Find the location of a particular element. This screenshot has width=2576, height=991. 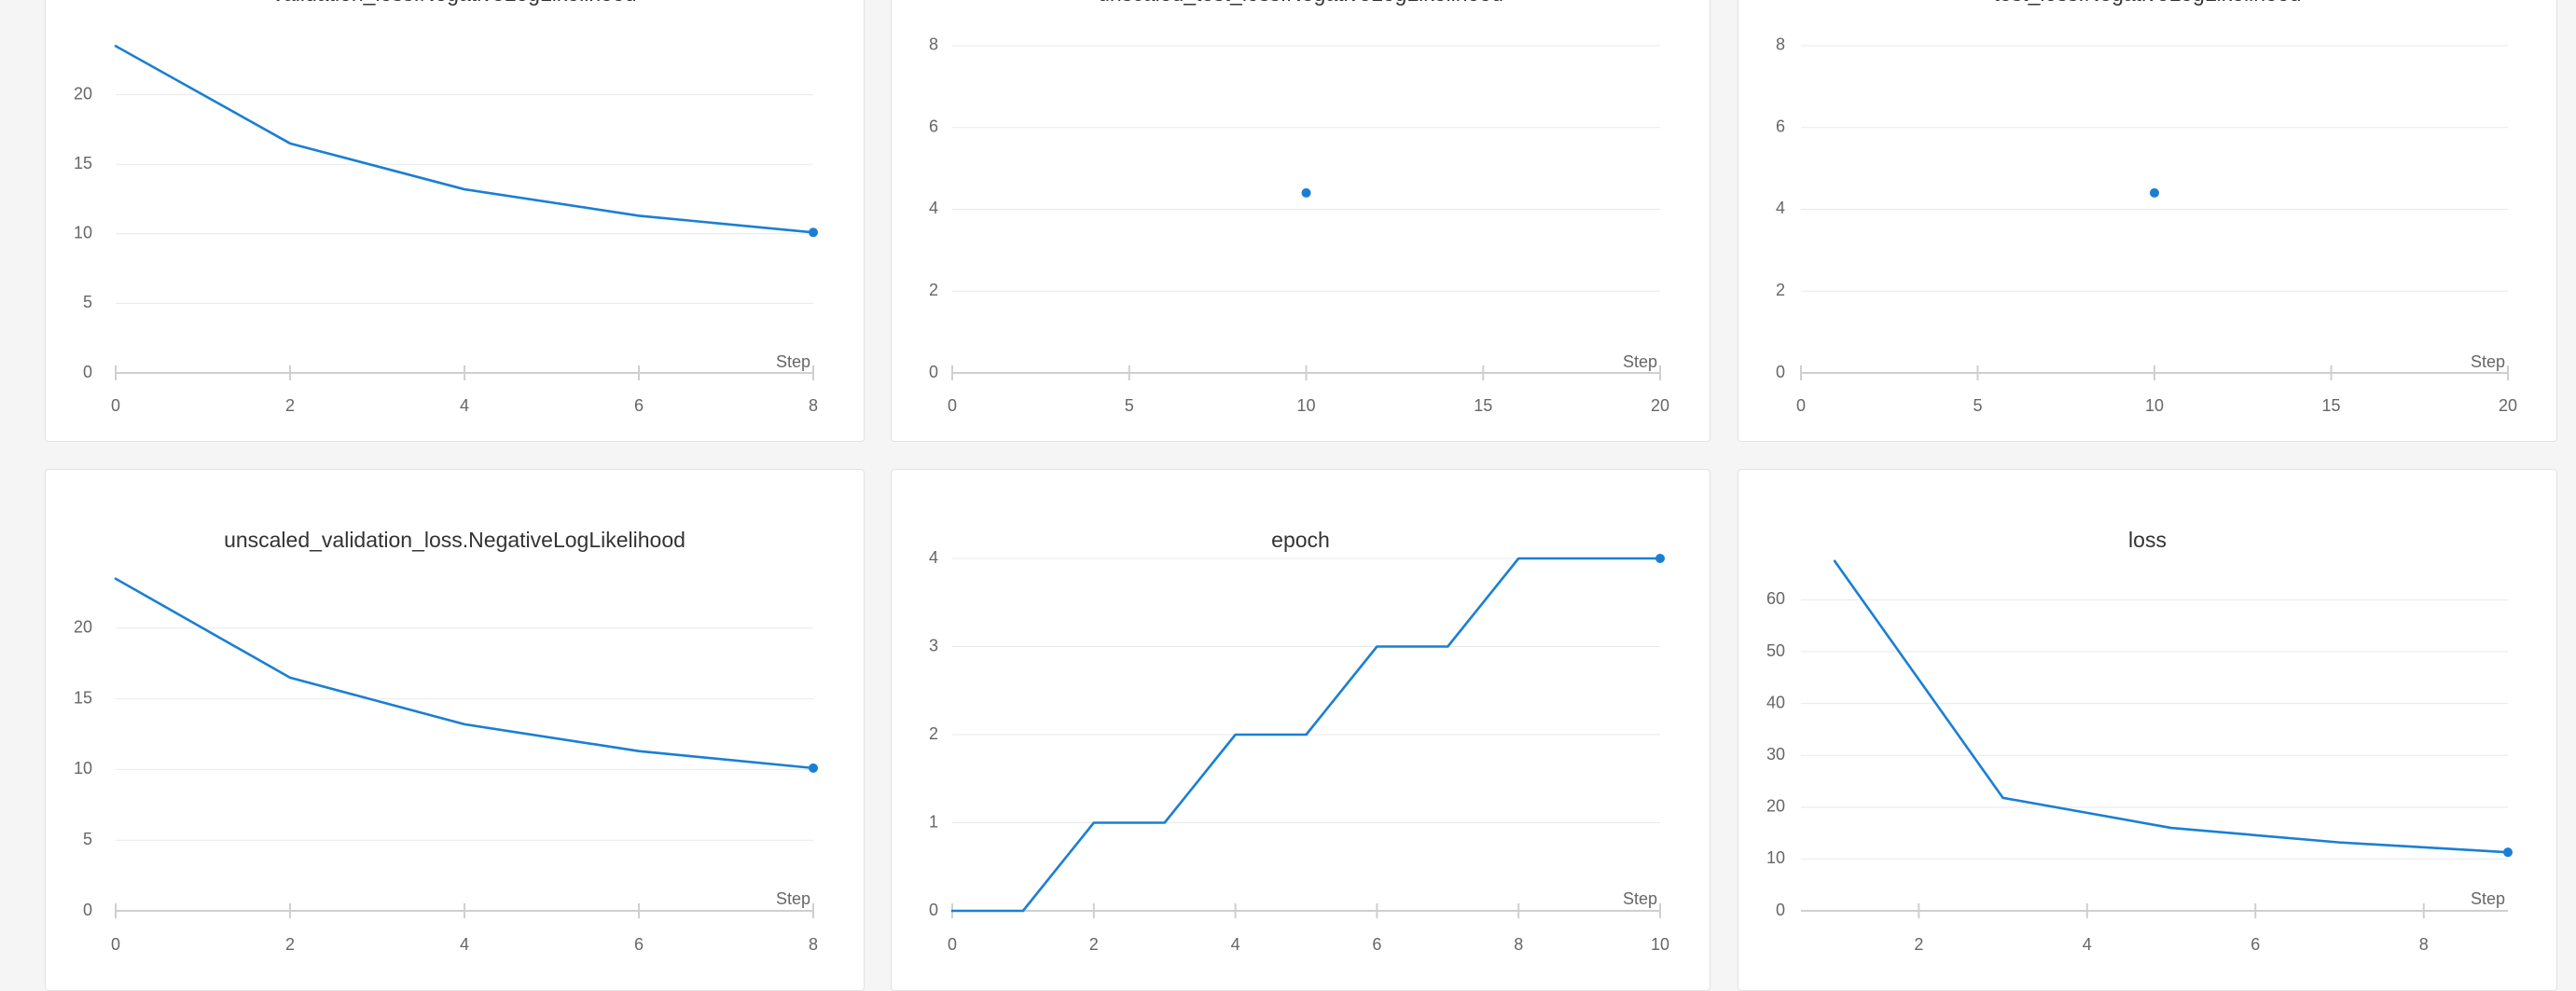

chart-title: unscaled_test_loss.NegativeLogLikelihood is located at coordinates (1300, 3).